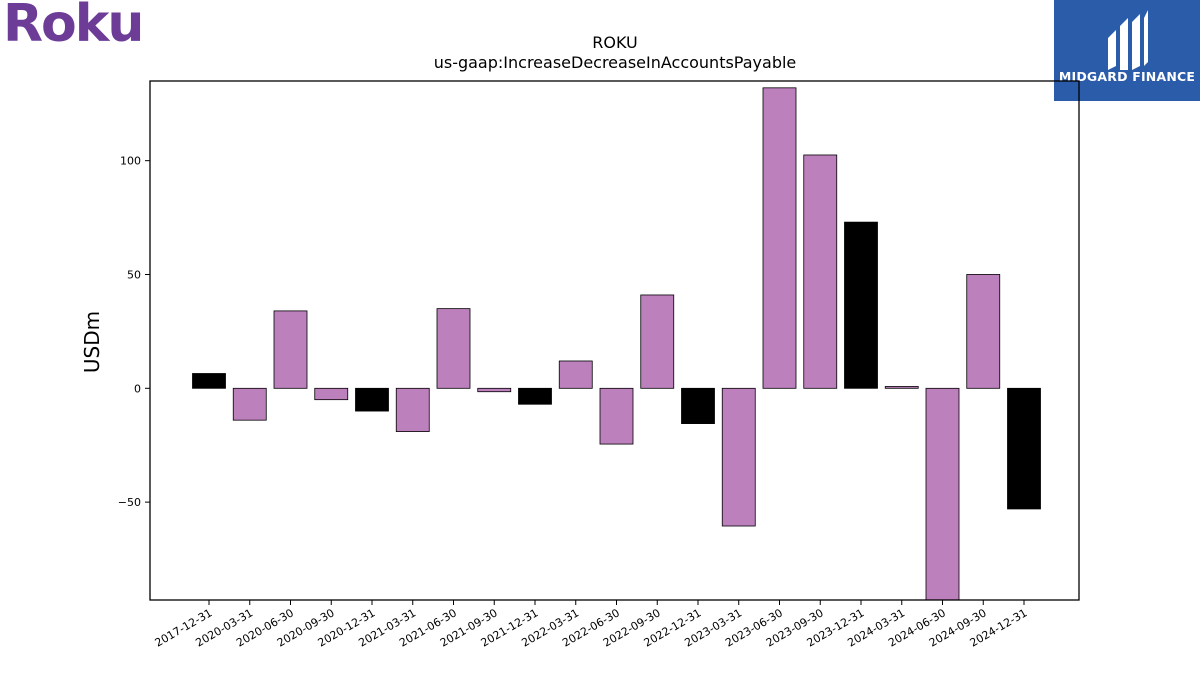 This screenshot has height=675, width=1200. What do you see at coordinates (130, 161) in the screenshot?
I see `y-tick-label: 100` at bounding box center [130, 161].